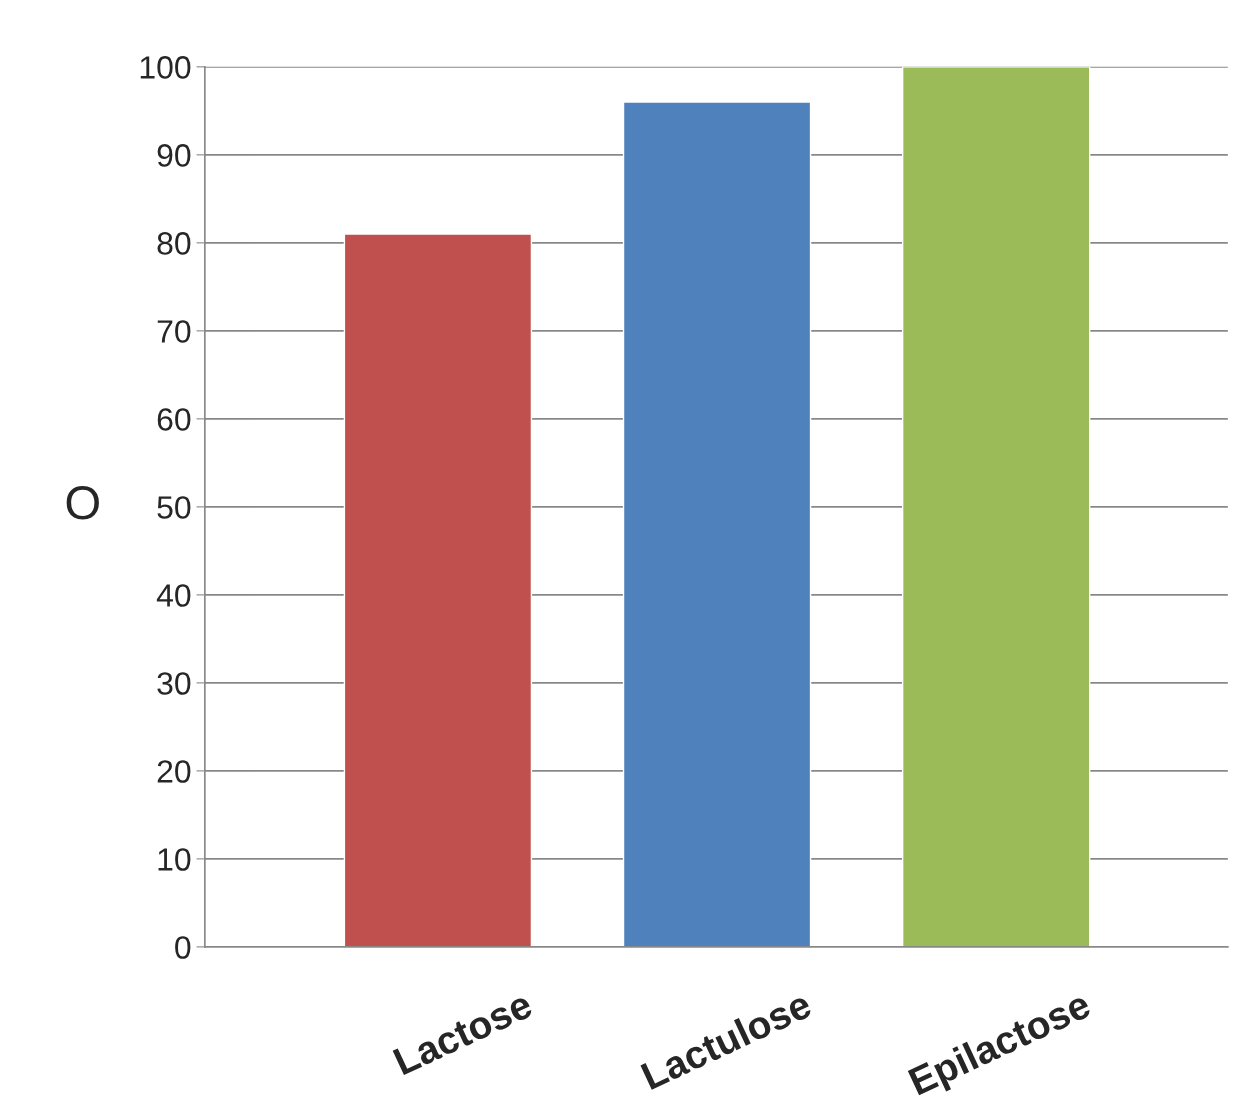  Describe the element at coordinates (174, 419) in the screenshot. I see `y-tick-label: 60` at that location.